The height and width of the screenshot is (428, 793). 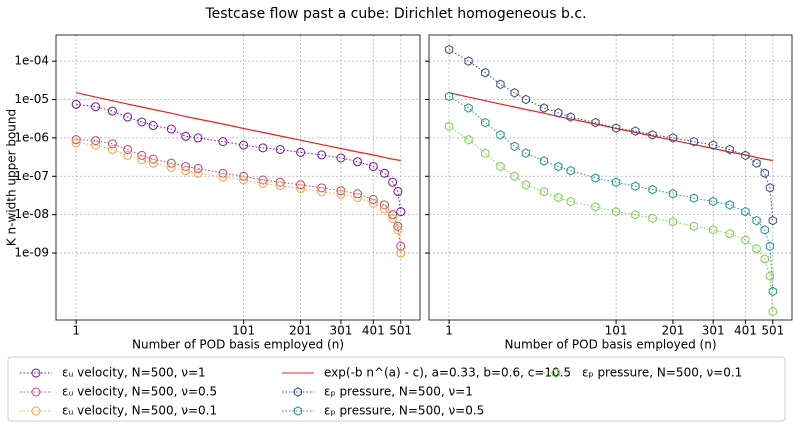 What do you see at coordinates (662, 373) in the screenshot?
I see `legend-label: εₚ pressure, N=500, ν=0.1` at bounding box center [662, 373].